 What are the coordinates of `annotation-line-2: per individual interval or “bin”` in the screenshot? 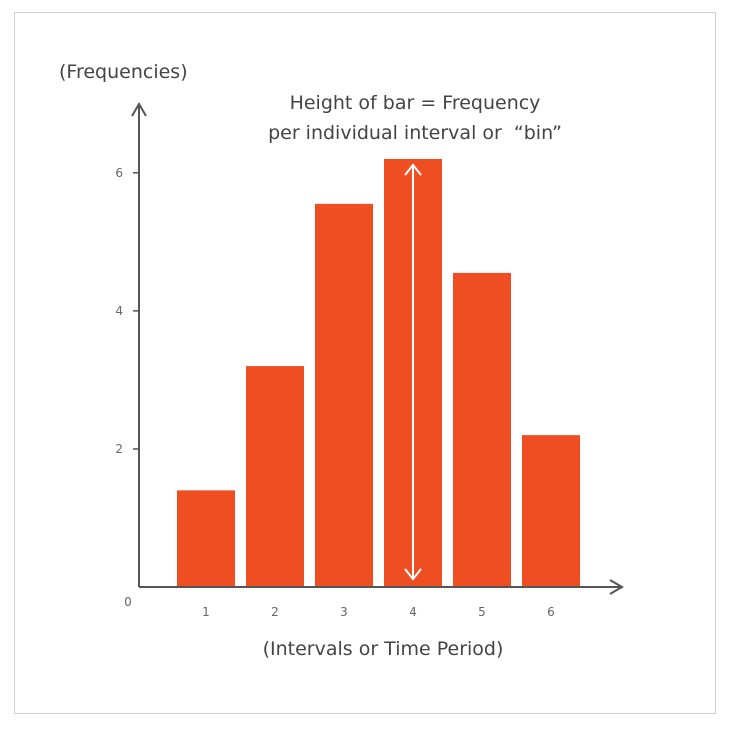 It's located at (415, 133).